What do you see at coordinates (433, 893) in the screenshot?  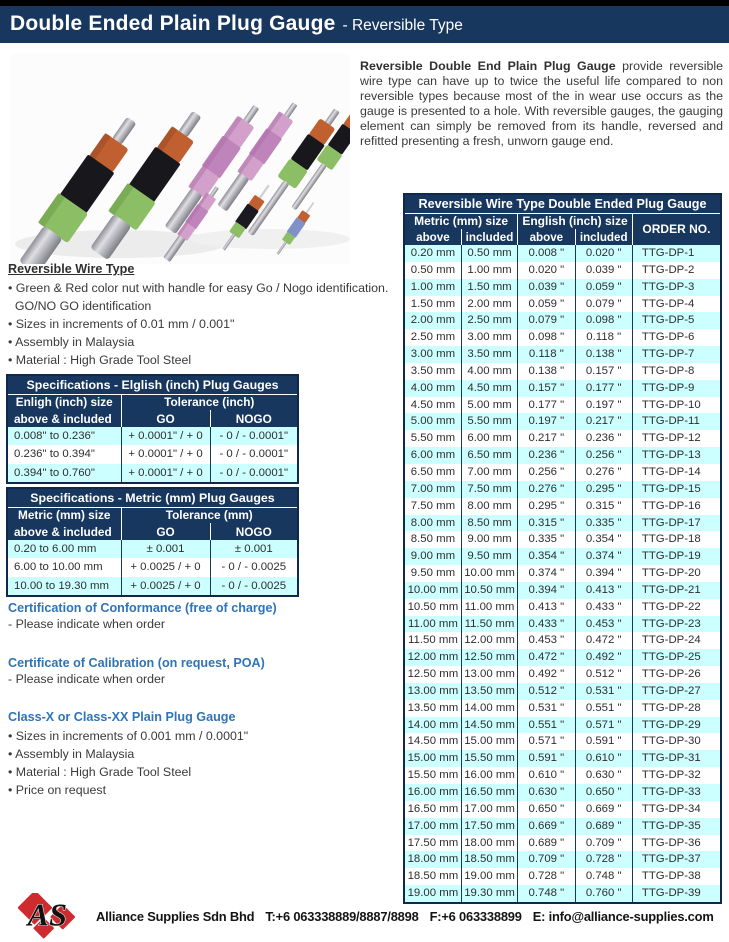 I see `table-cell: 19.00 mm` at bounding box center [433, 893].